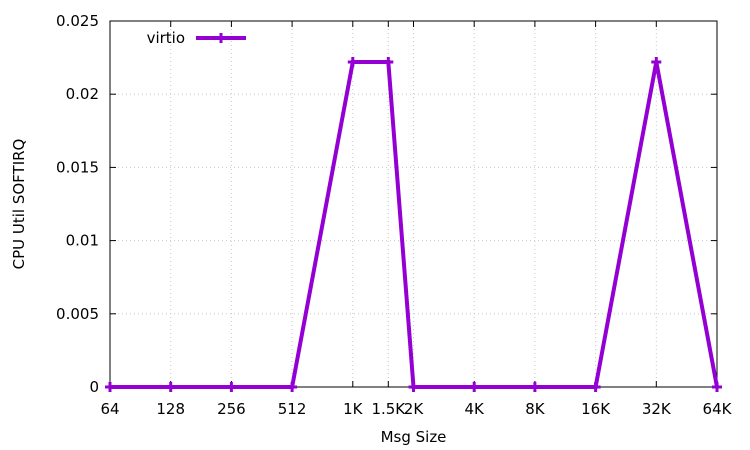 The height and width of the screenshot is (450, 750). What do you see at coordinates (166, 38) in the screenshot?
I see `legend-label-virtio: virtio` at bounding box center [166, 38].